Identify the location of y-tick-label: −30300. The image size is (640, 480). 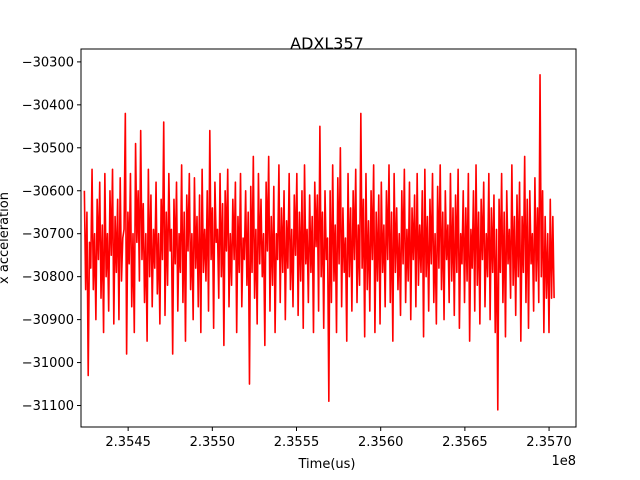
(48, 62).